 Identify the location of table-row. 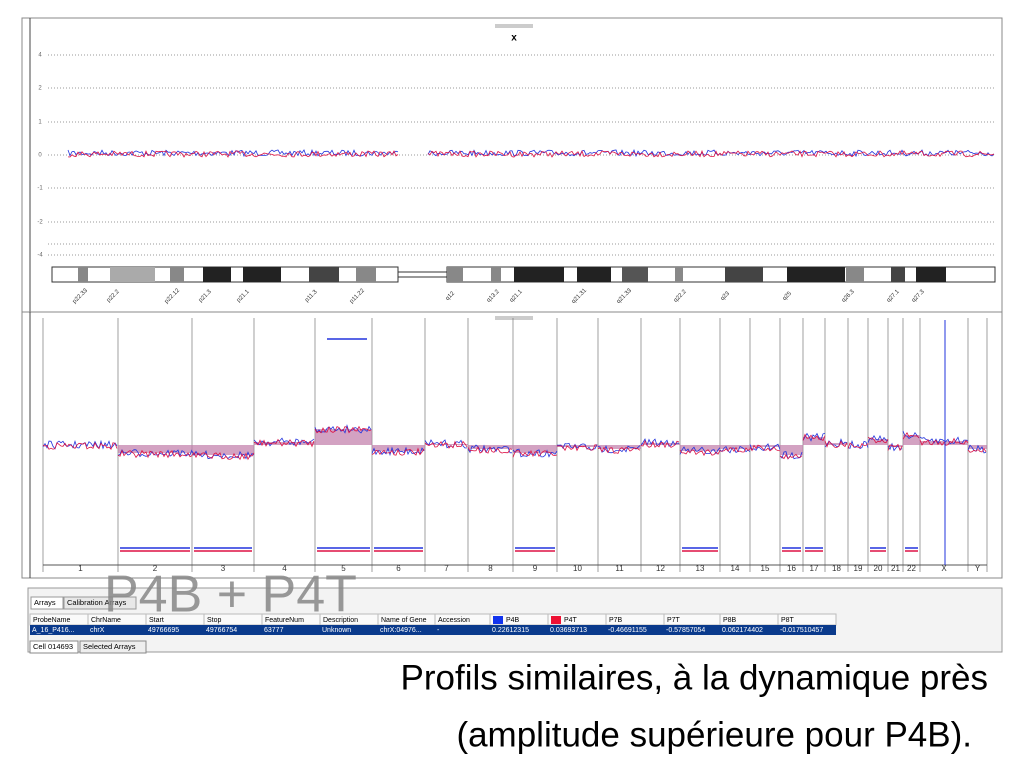
(433, 630).